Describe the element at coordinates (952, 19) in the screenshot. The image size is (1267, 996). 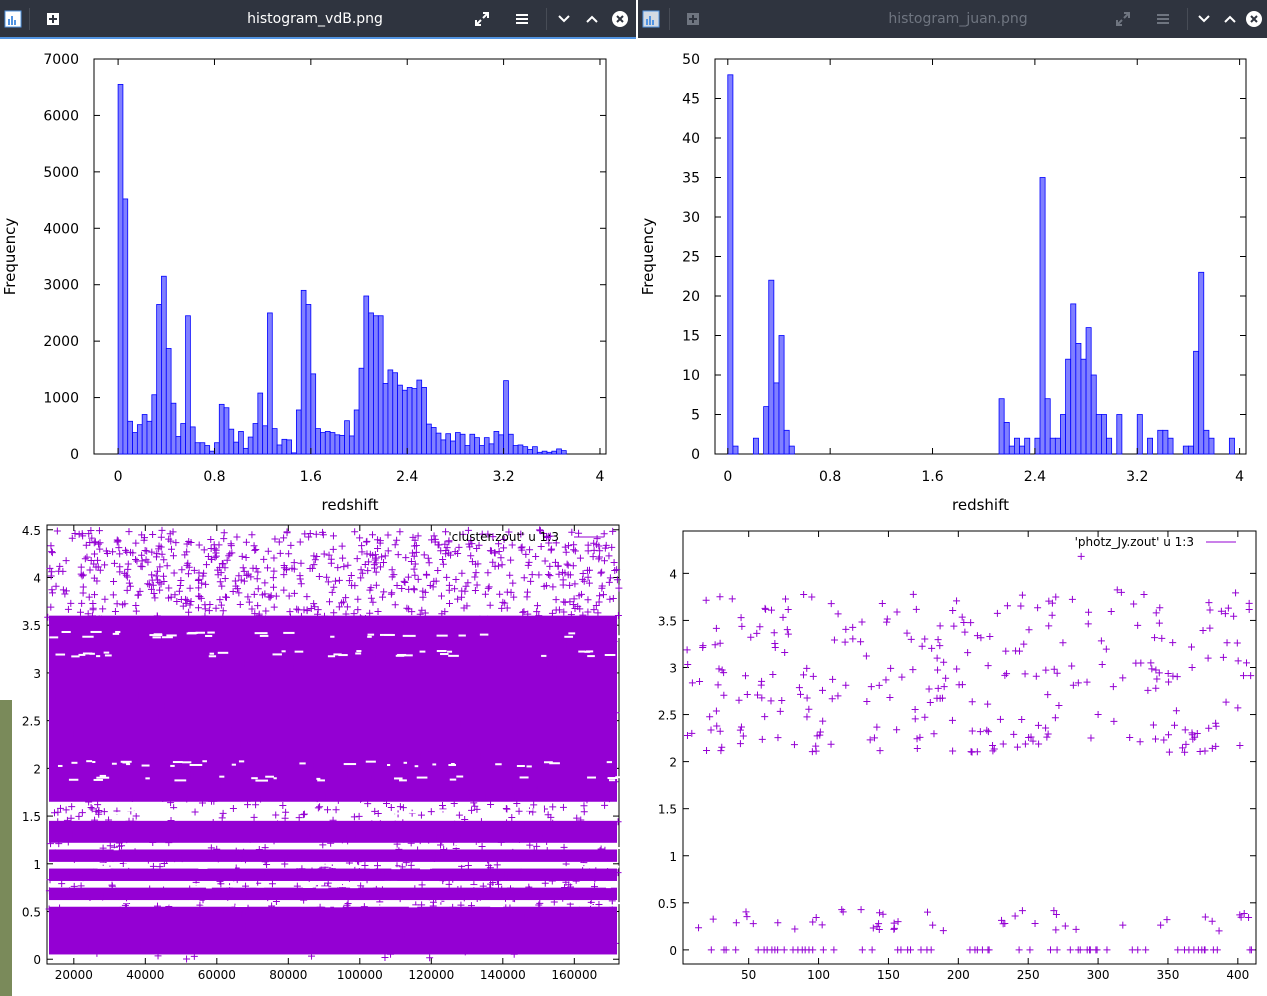
I see `titlebar: histogram_juan.png` at that location.